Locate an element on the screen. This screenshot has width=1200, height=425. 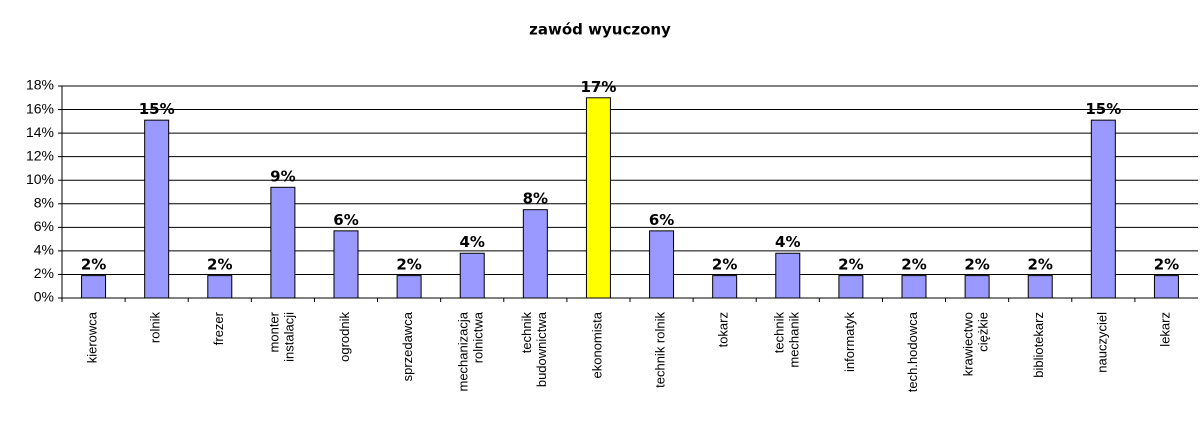
y-tick-label: 8% is located at coordinates (44, 202).